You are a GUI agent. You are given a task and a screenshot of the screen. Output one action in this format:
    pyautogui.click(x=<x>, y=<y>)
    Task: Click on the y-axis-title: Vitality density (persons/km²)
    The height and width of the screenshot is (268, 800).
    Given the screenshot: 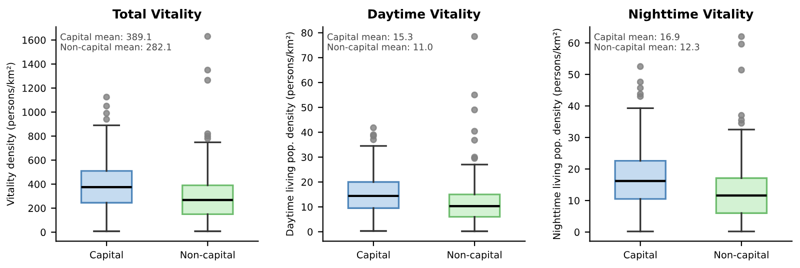 What is the action you would take?
    pyautogui.click(x=11, y=134)
    